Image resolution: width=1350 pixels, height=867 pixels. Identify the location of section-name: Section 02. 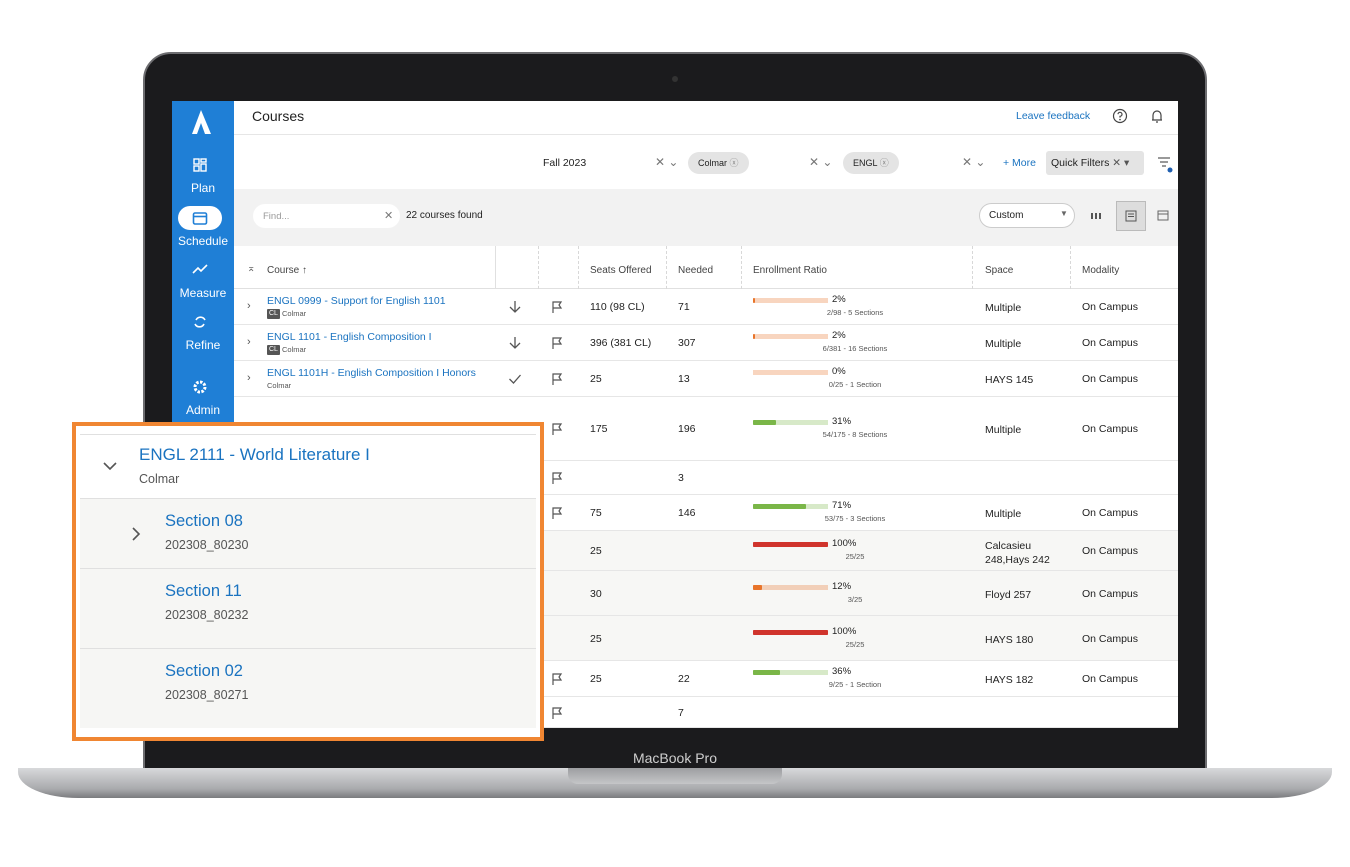
(204, 671).